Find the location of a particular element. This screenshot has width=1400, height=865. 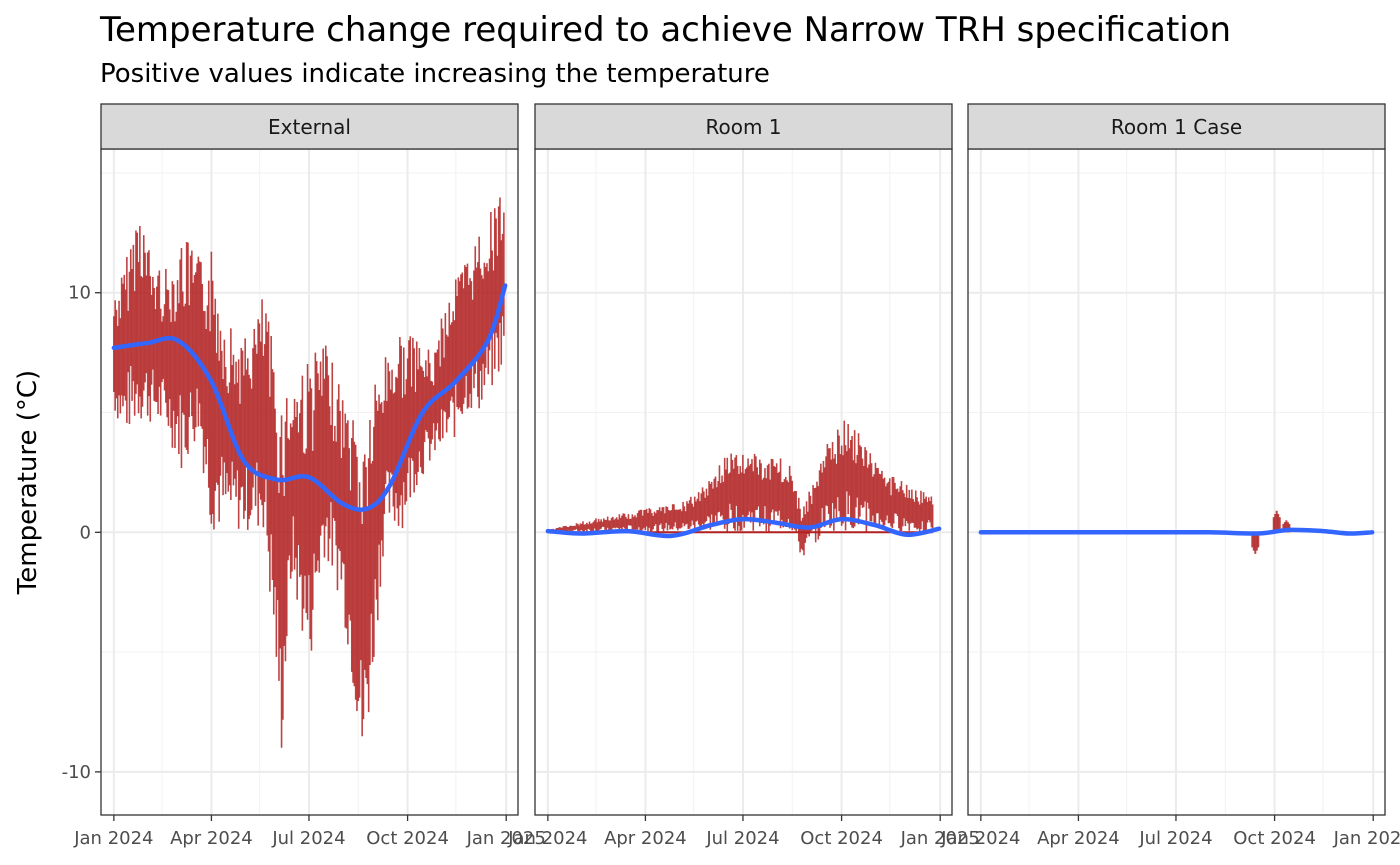

raw-series is located at coordinates (740, 488).